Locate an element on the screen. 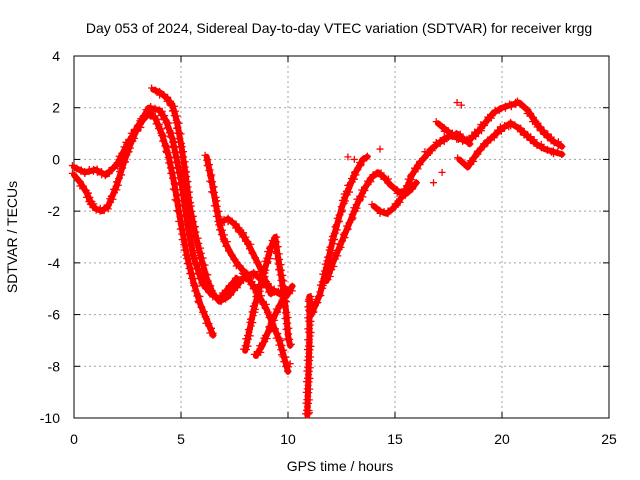 The height and width of the screenshot is (480, 640). y-tick-label: -2 is located at coordinates (54, 211).